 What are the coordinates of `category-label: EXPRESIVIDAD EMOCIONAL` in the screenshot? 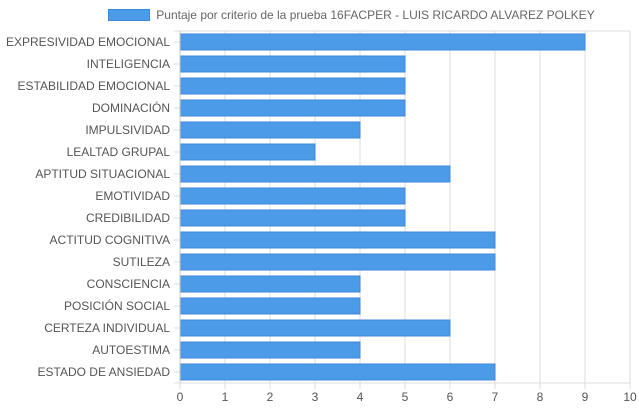 It's located at (88, 42).